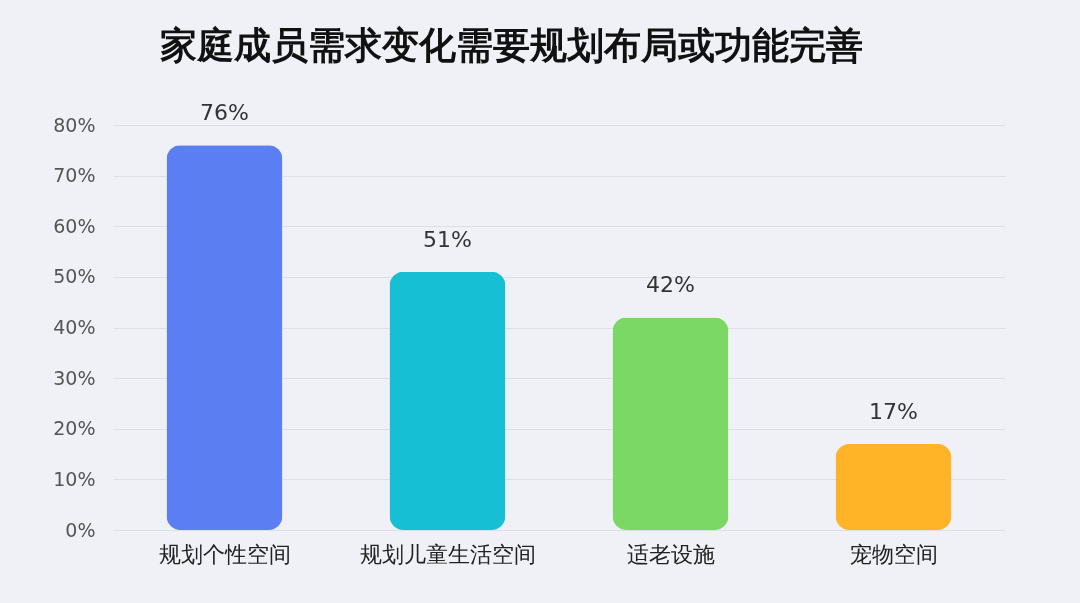 The width and height of the screenshot is (1080, 603). What do you see at coordinates (893, 554) in the screenshot?
I see `x-tick-label: 宠物空间` at bounding box center [893, 554].